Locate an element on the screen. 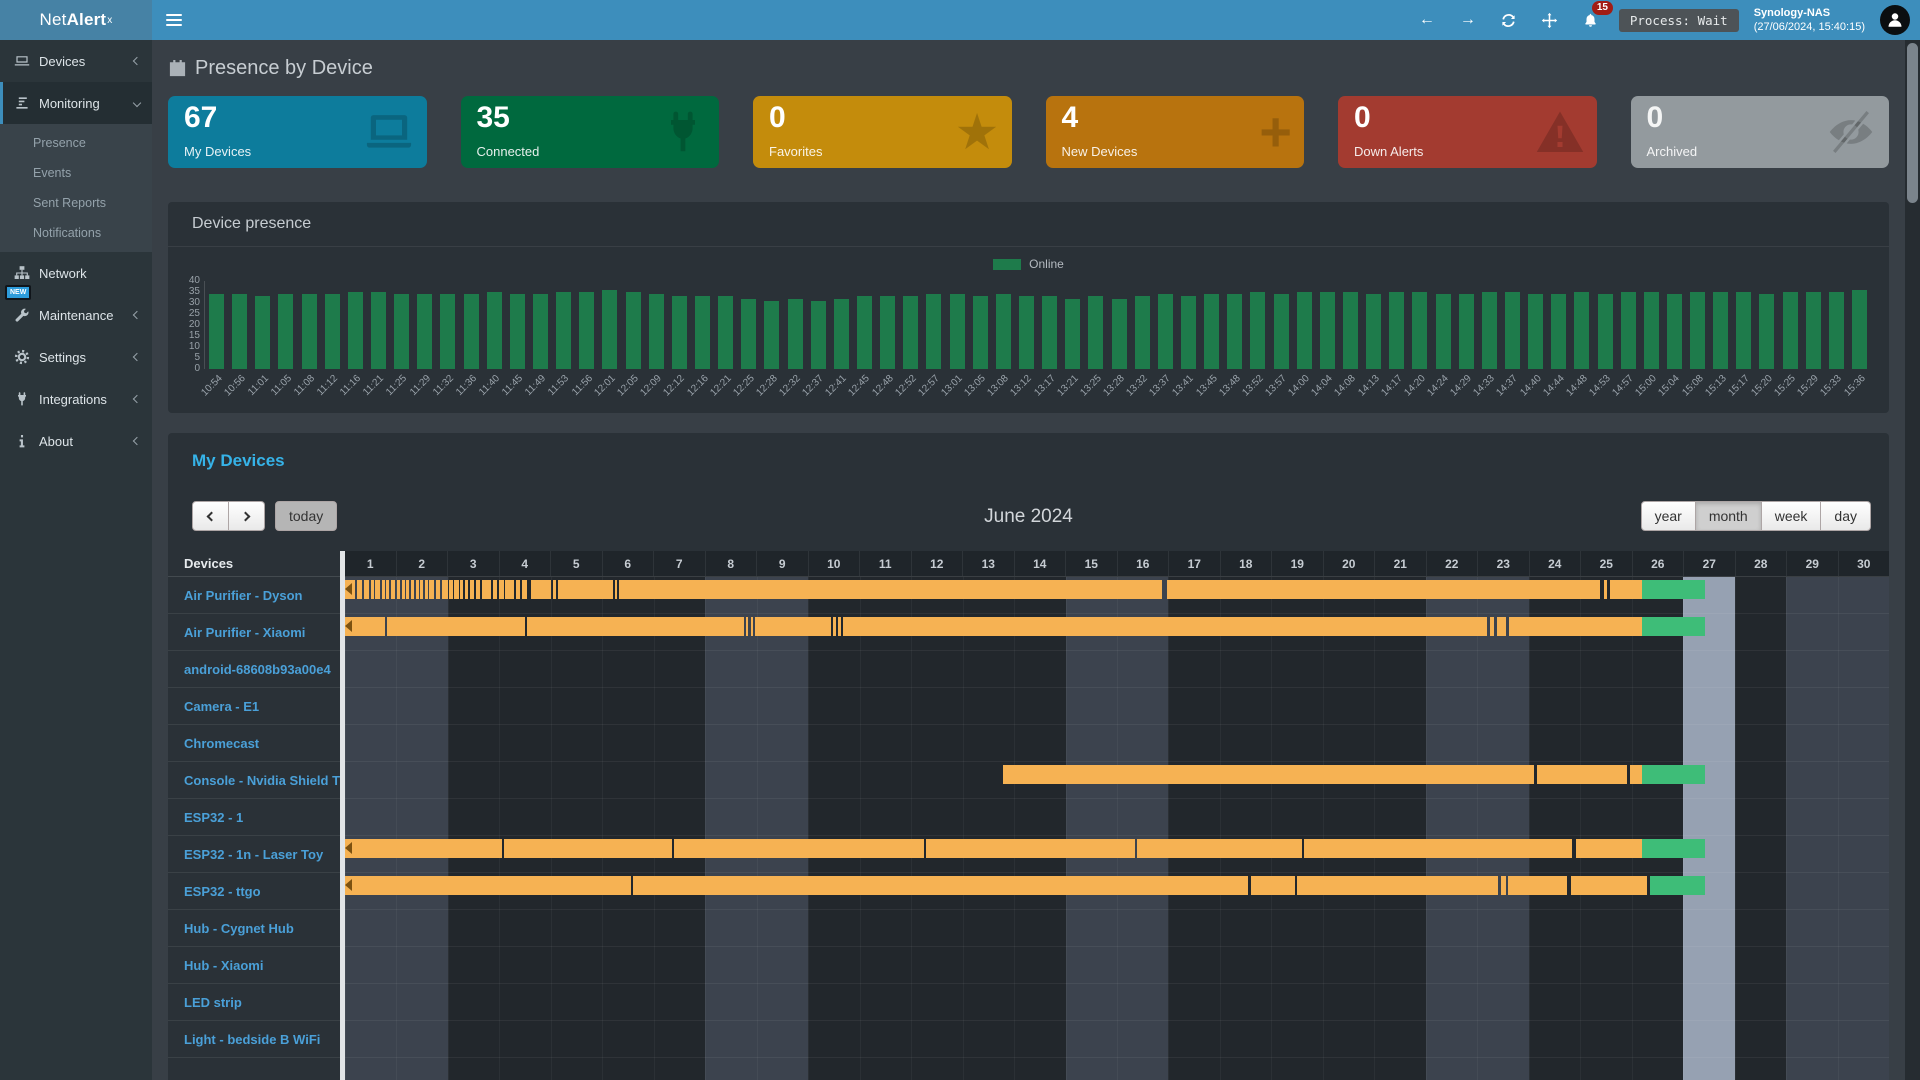 The width and height of the screenshot is (1920, 1080). day-header-cell: 23 is located at coordinates (1503, 563).